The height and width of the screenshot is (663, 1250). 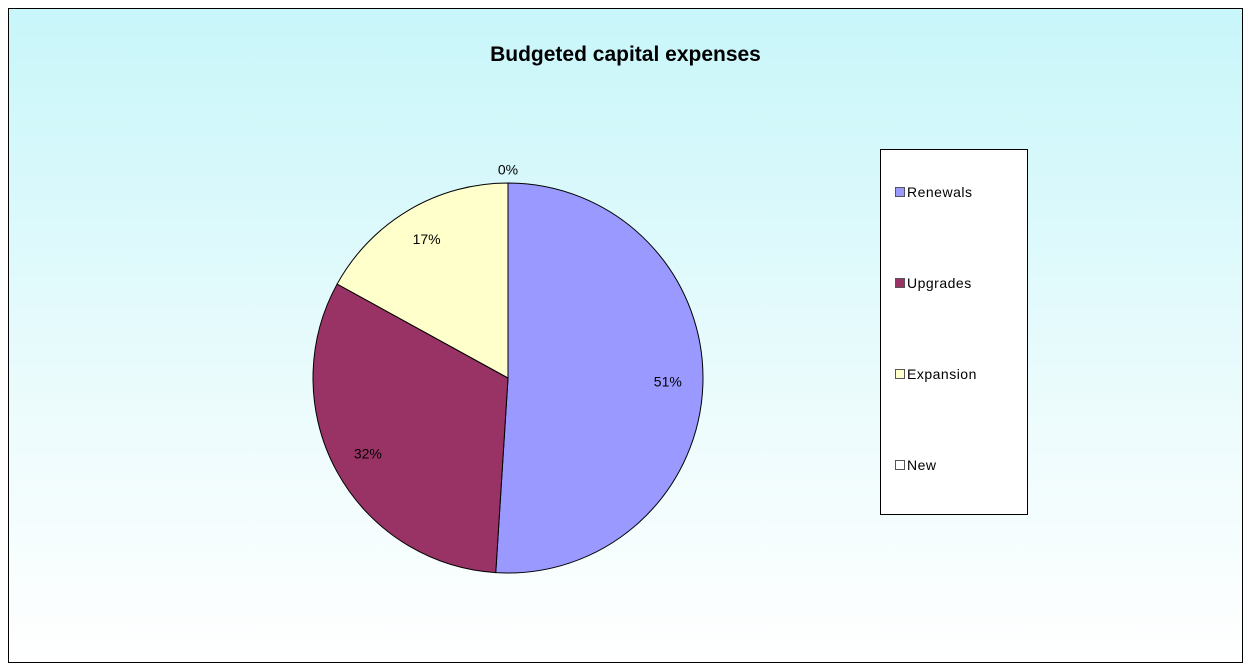 I want to click on pie-slice-renewals, so click(x=599, y=378).